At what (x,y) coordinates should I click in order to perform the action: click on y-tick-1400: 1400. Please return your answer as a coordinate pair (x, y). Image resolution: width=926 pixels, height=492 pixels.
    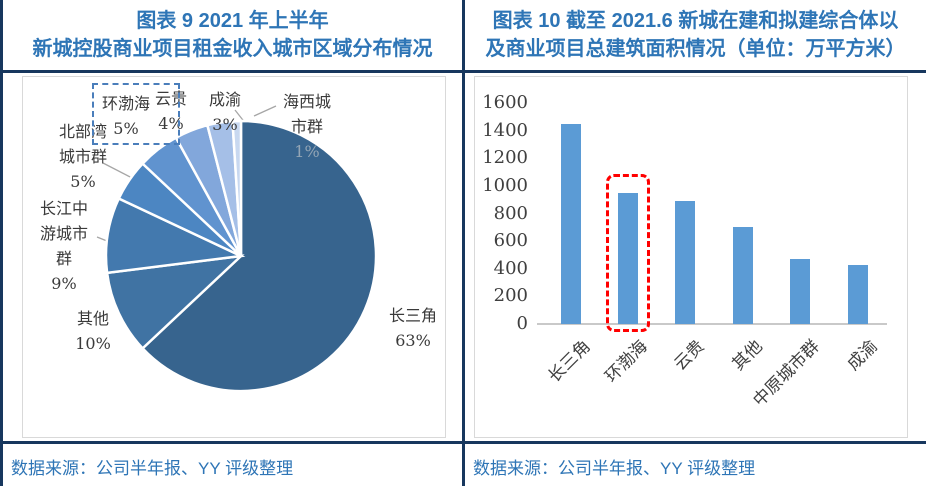
    Looking at the image, I should click on (505, 130).